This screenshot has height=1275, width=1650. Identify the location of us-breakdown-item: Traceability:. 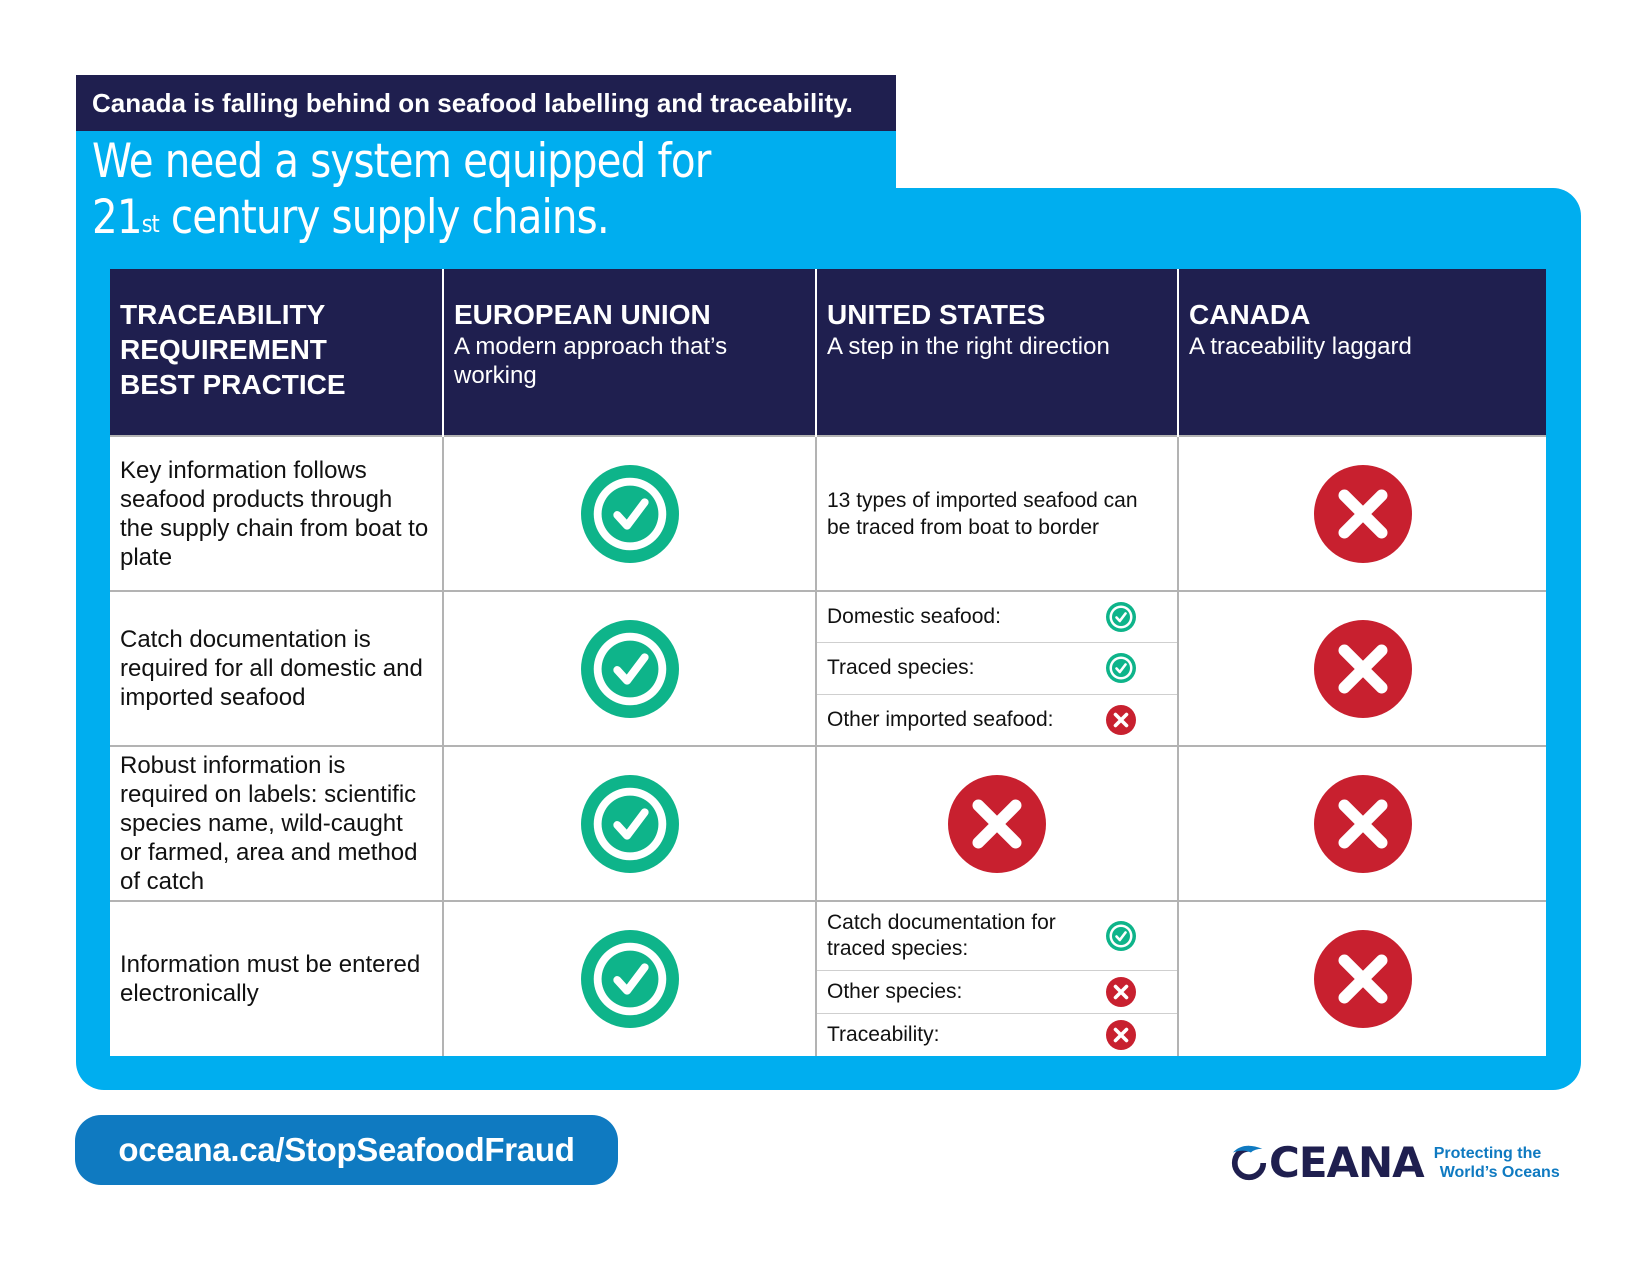
(997, 1034).